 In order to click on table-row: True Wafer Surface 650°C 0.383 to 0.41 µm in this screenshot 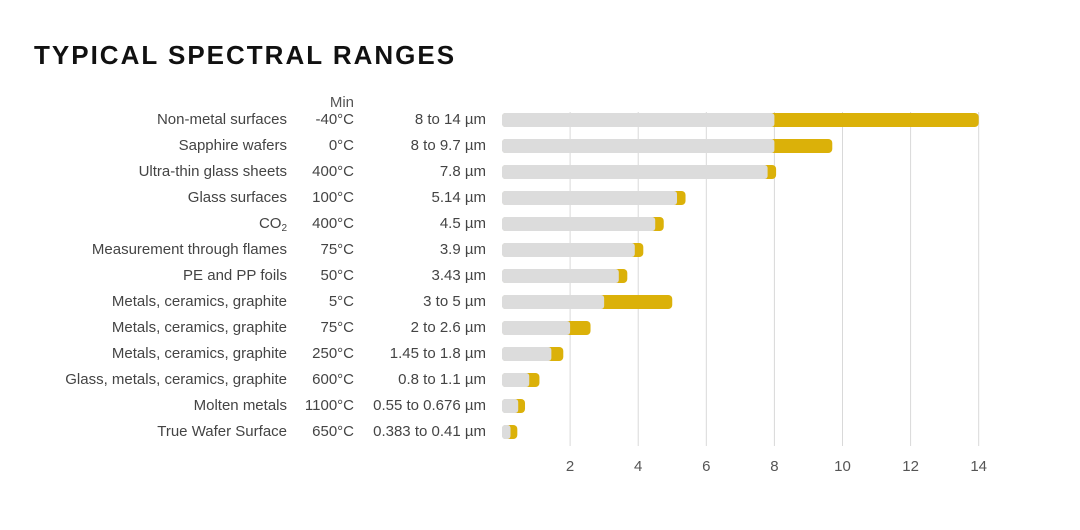, I will do `click(250, 432)`.